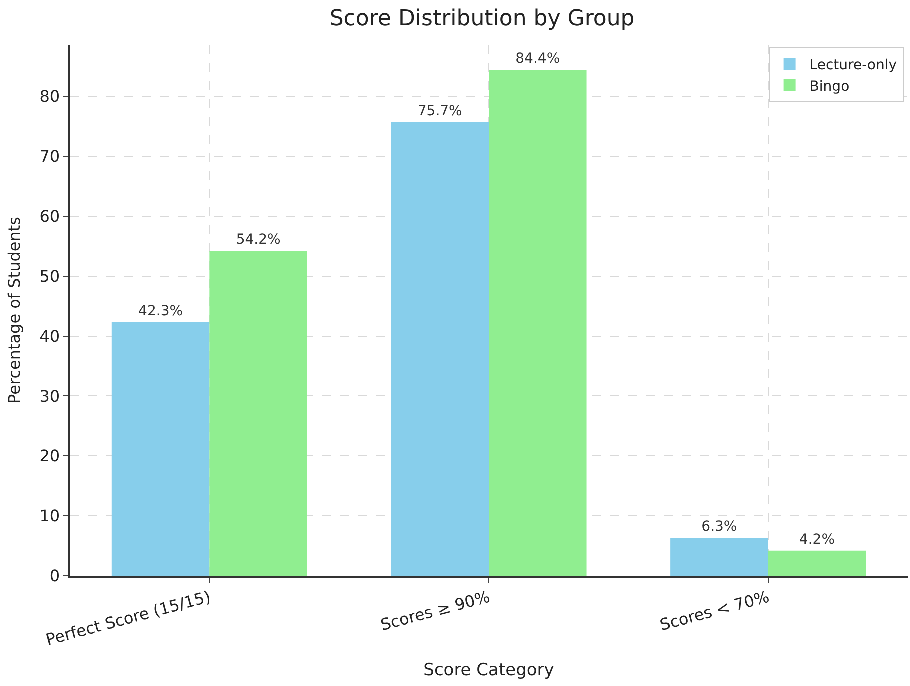 The image size is (910, 686). I want to click on chart-title: Score Distribution by Group, so click(482, 19).